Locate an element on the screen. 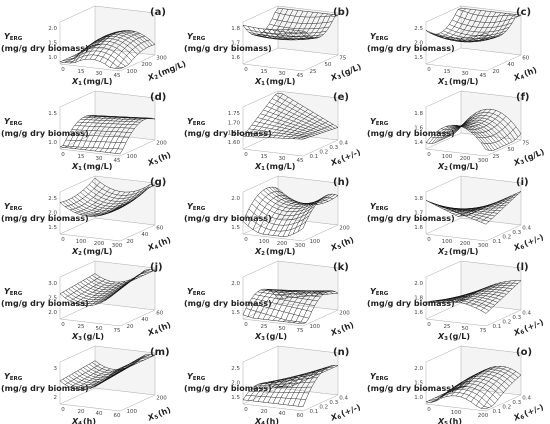 The width and height of the screenshot is (550, 424). panel-label: (d) is located at coordinates (158, 97).